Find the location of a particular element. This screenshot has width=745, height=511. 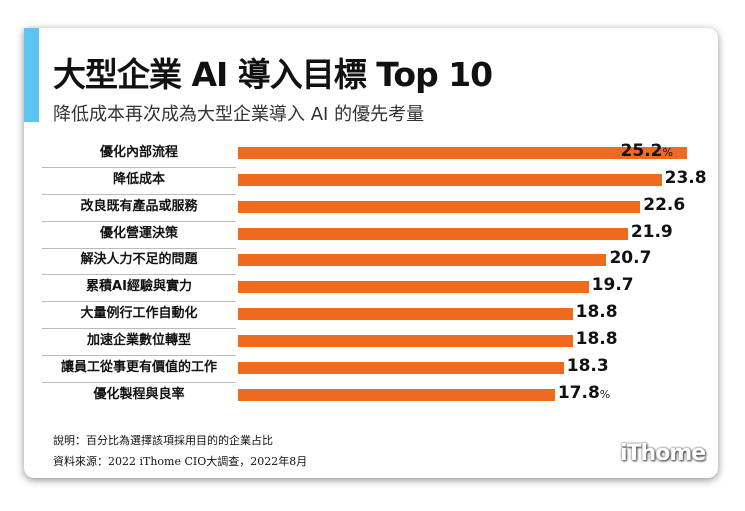

category-label: 改良既有產品或服務 is located at coordinates (139, 206).